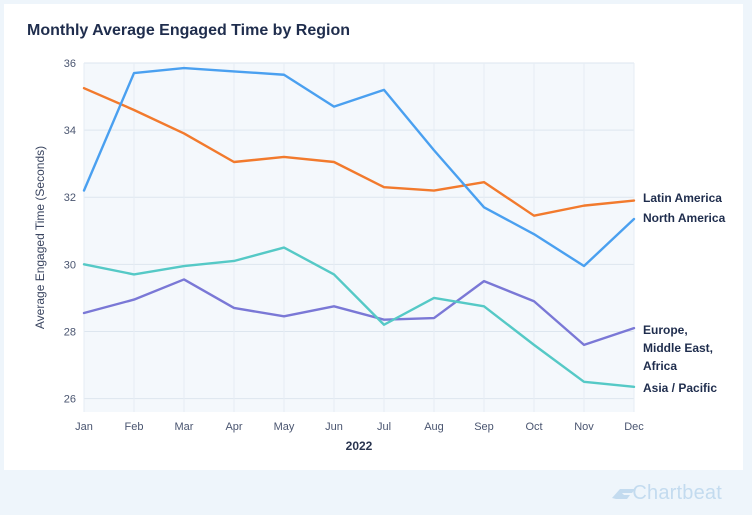  Describe the element at coordinates (682, 198) in the screenshot. I see `series-label-0: Latin America` at that location.